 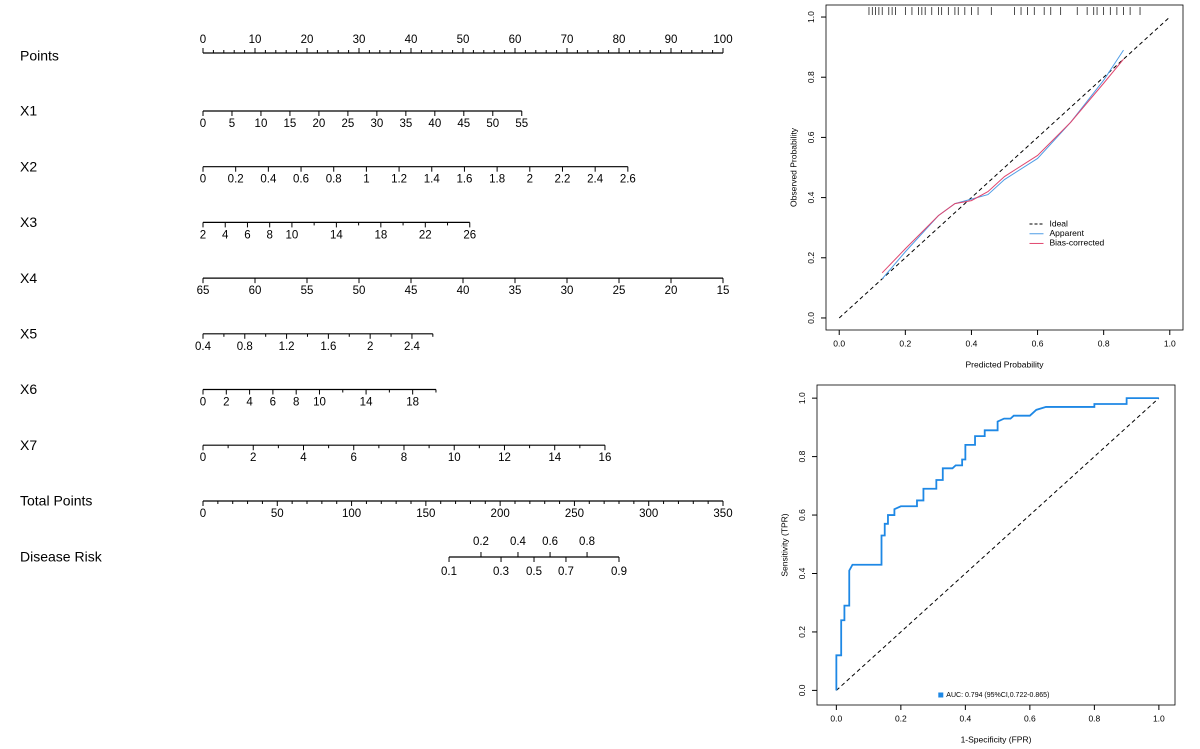 What do you see at coordinates (997, 695) in the screenshot?
I see `legend-label: AUC: 0.794 (95%CI,0.722-0.865)` at bounding box center [997, 695].